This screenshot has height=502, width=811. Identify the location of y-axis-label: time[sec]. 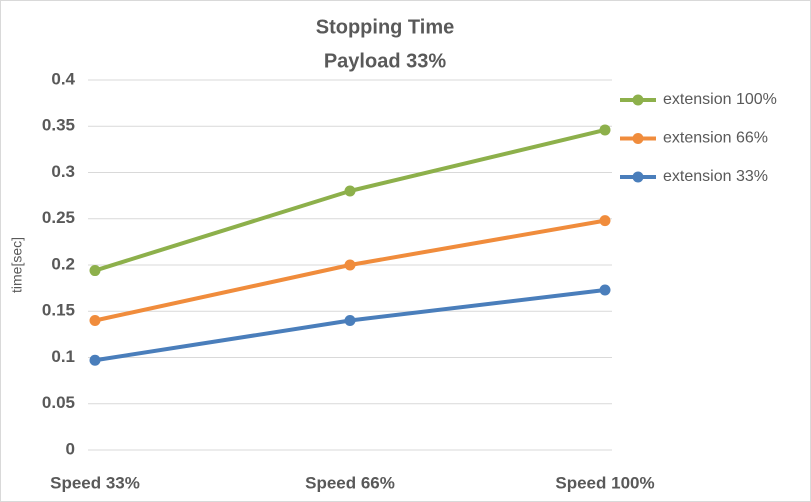
(17, 265).